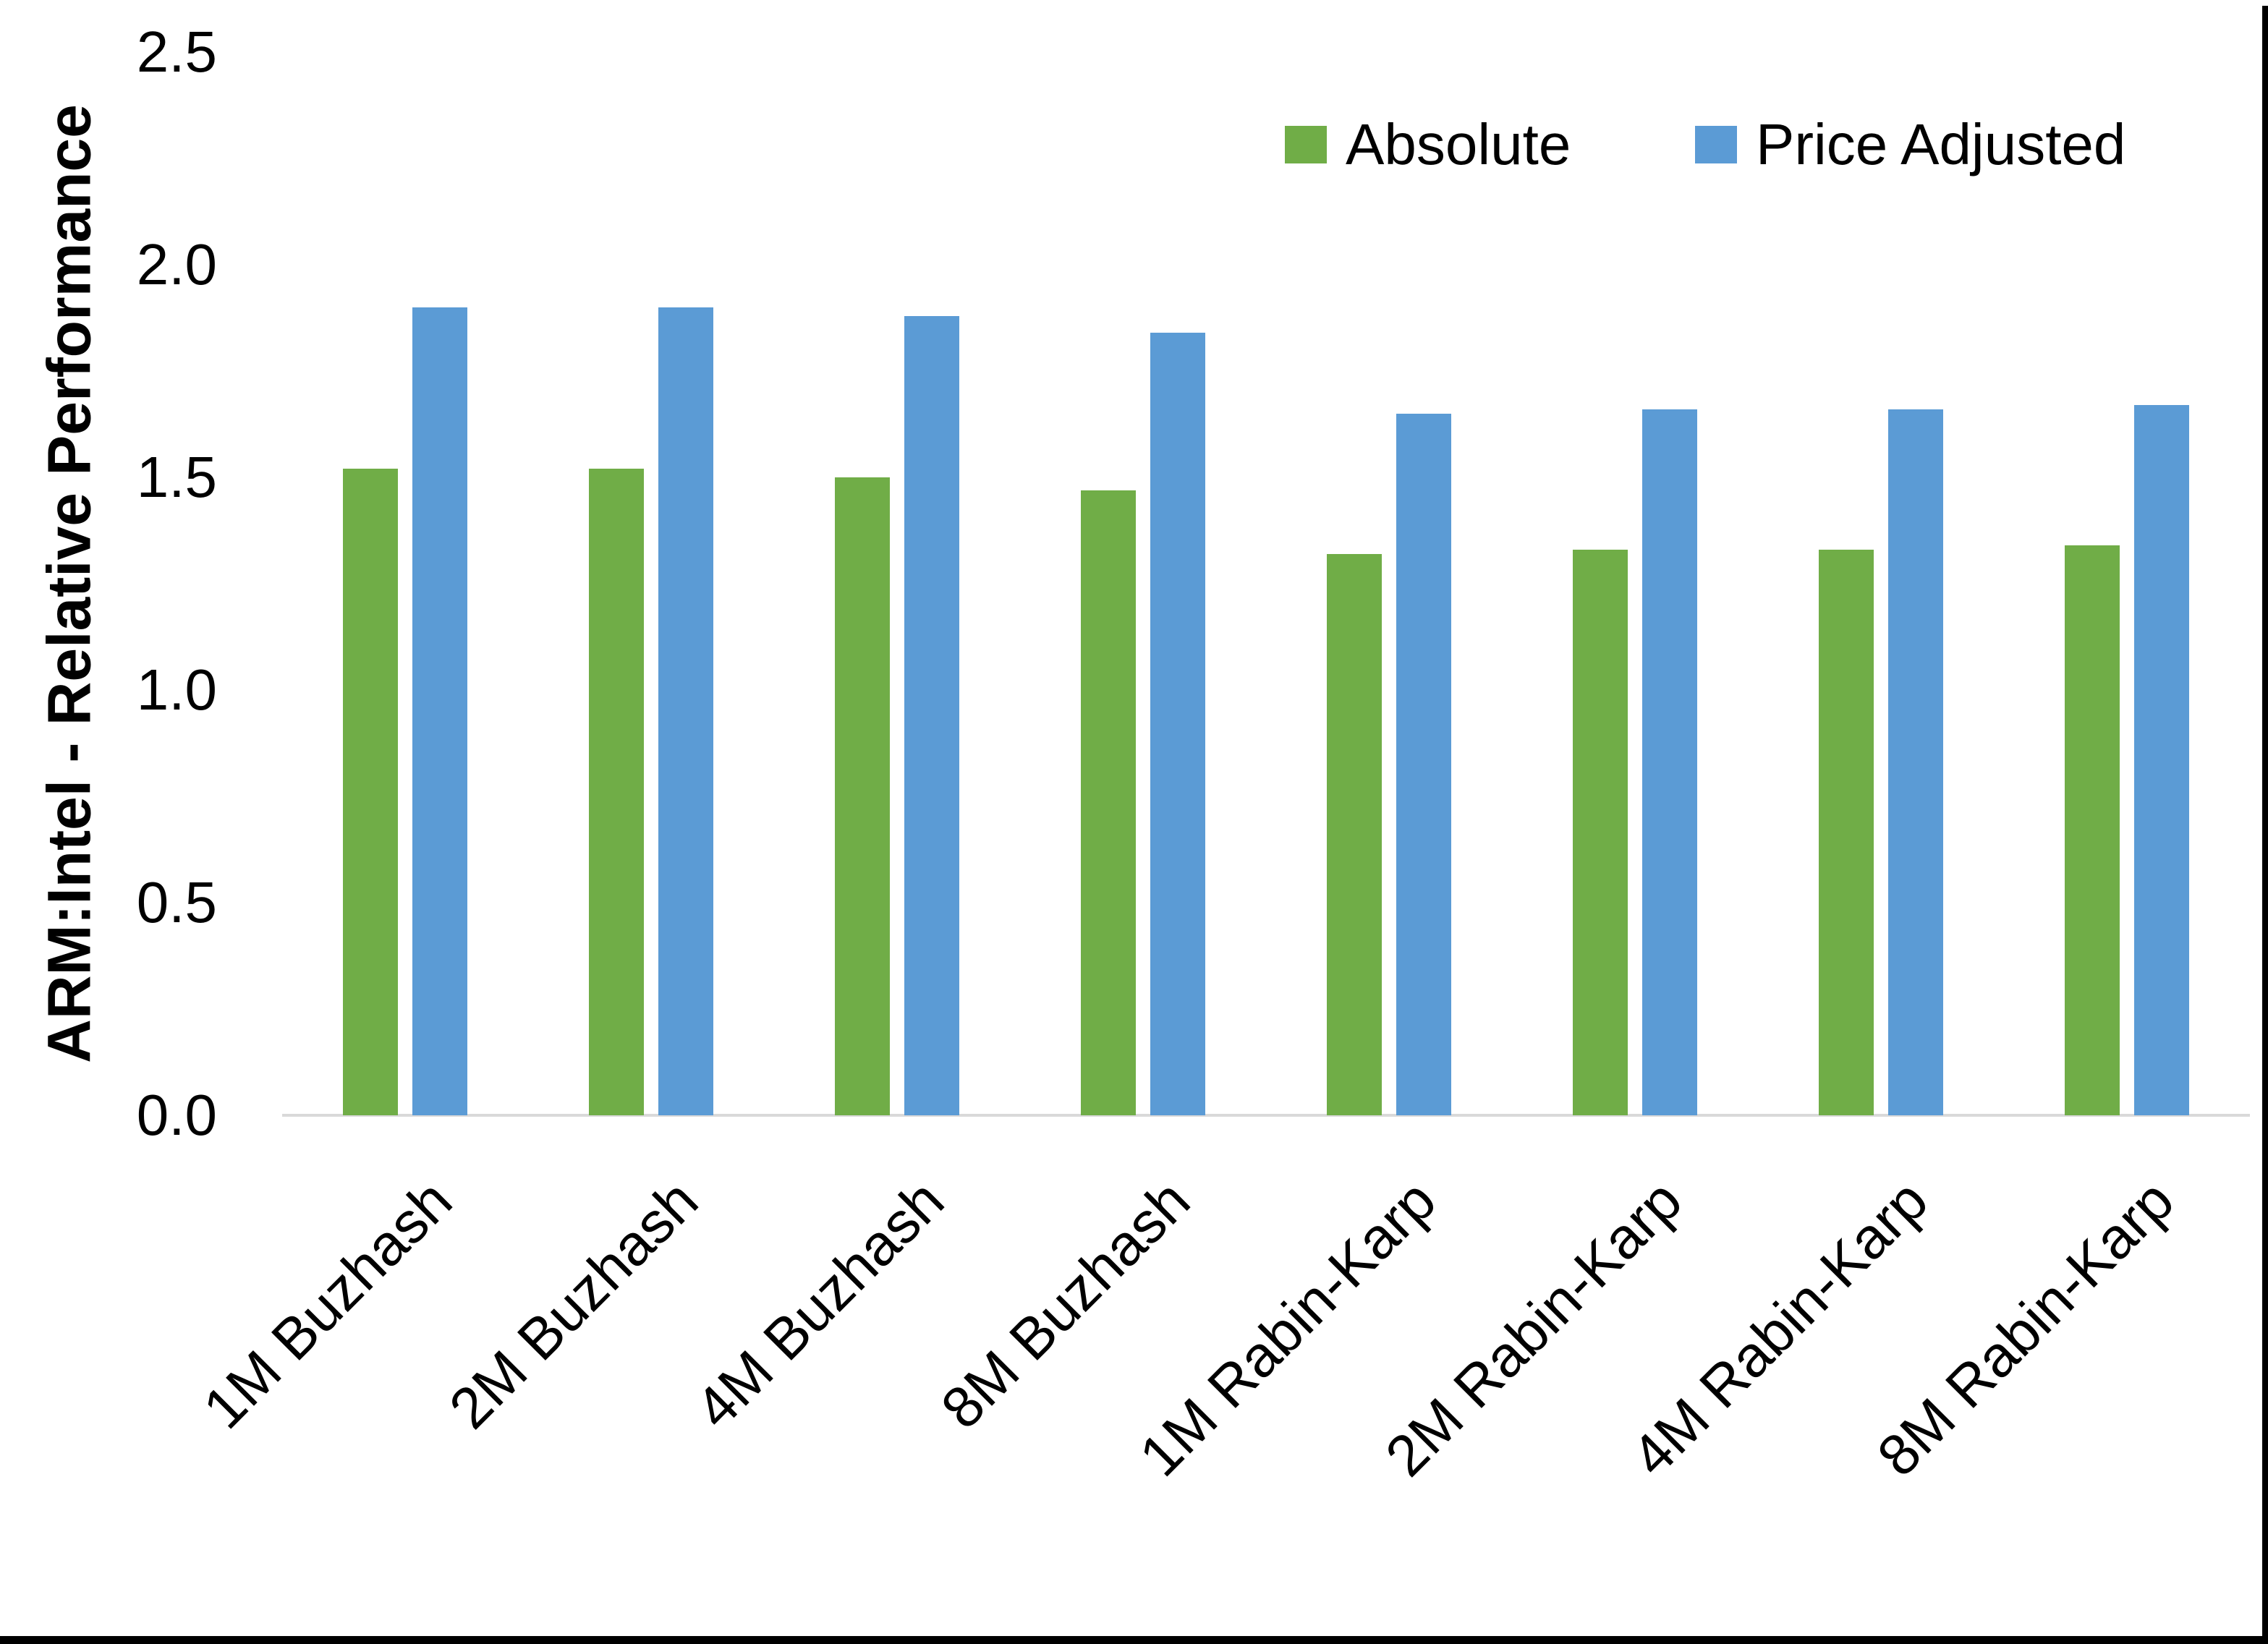  What do you see at coordinates (931, 715) in the screenshot?
I see `bar-price-adjusted-4m-buzhash` at bounding box center [931, 715].